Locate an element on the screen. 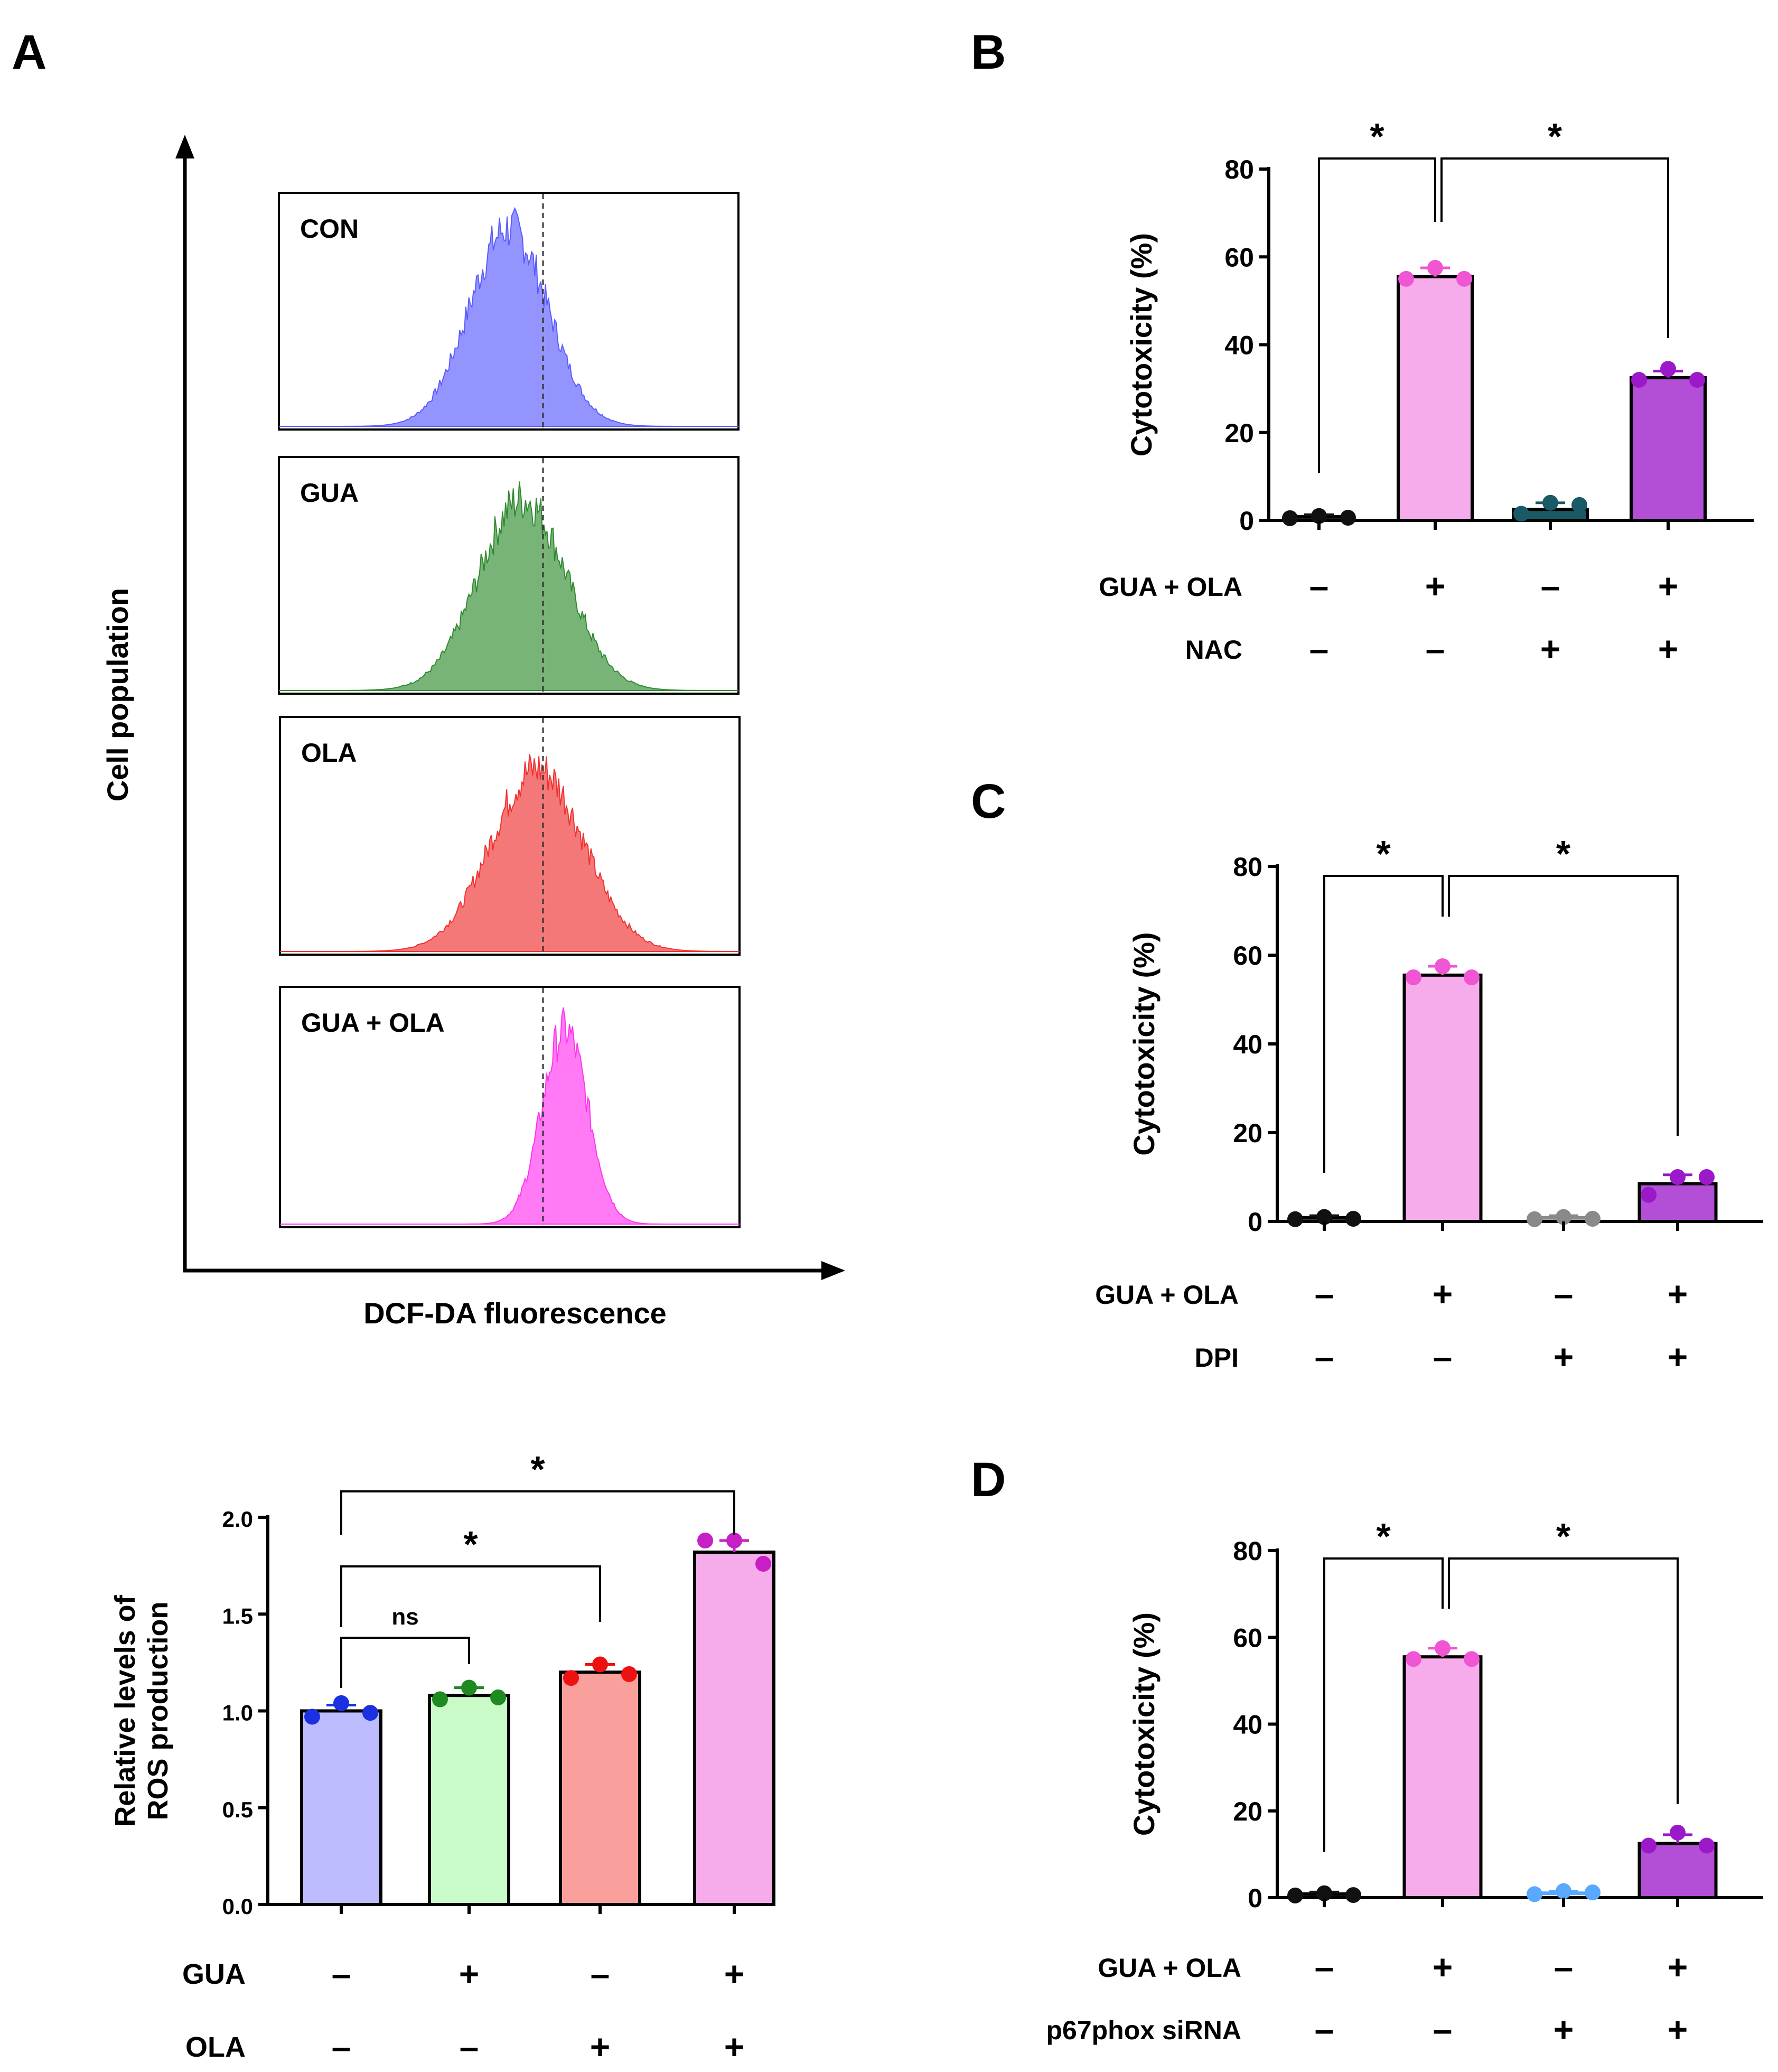  condition-label: p67phox siRNA is located at coordinates (1143, 2030).